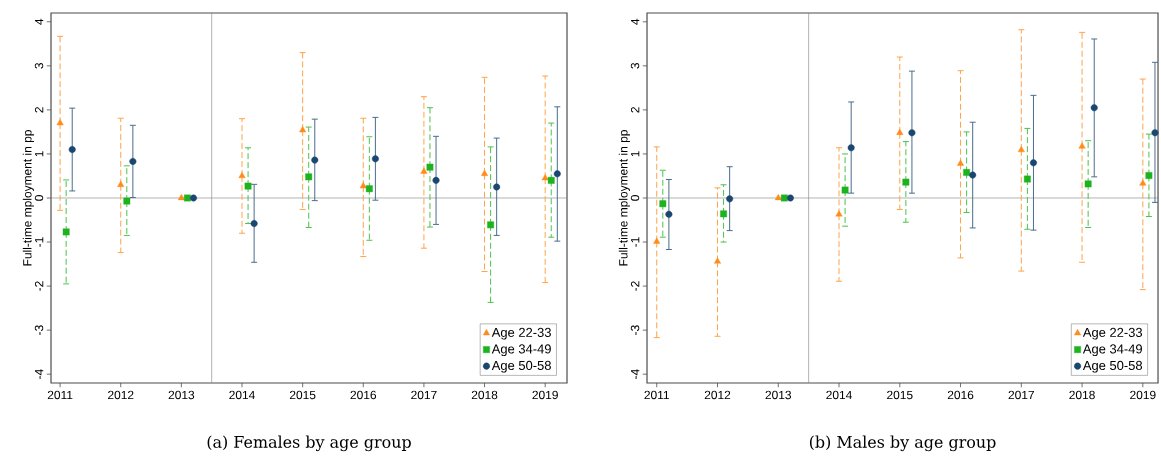 The image size is (1161, 473). I want to click on text: (b) Males by age group, so click(902, 443).